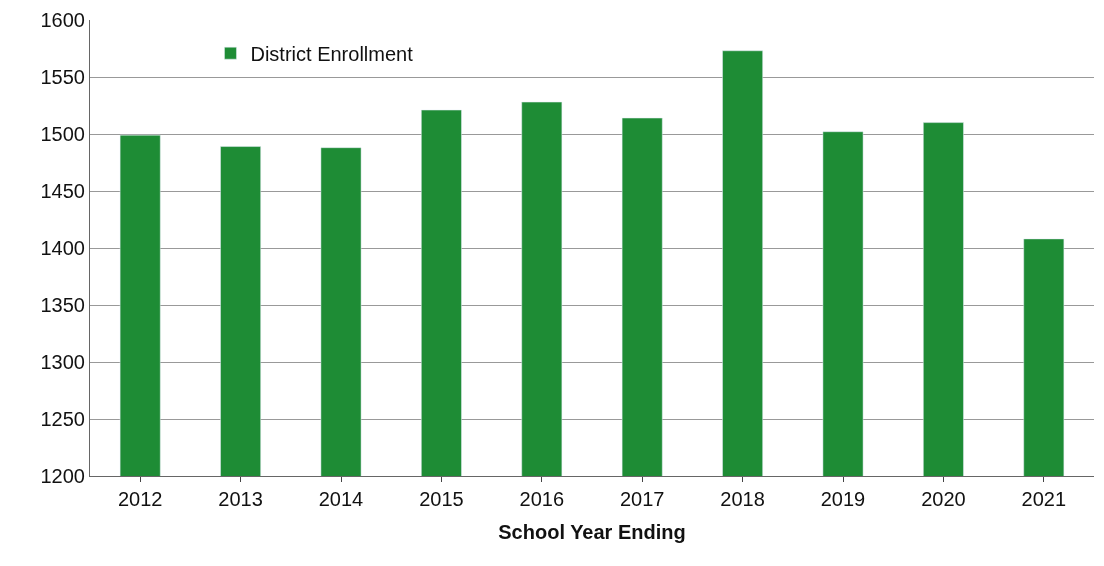 This screenshot has width=1104, height=566. I want to click on x-tick-label: 2021, so click(1044, 499).